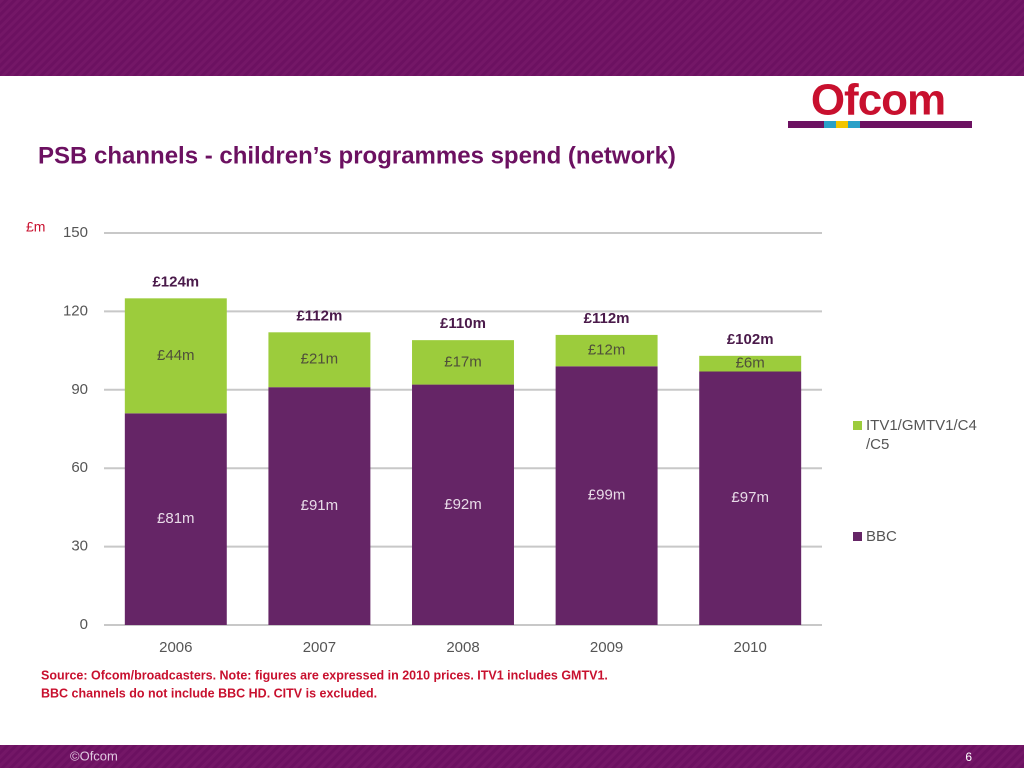  Describe the element at coordinates (75, 232) in the screenshot. I see `y-tick-label: 150` at that location.